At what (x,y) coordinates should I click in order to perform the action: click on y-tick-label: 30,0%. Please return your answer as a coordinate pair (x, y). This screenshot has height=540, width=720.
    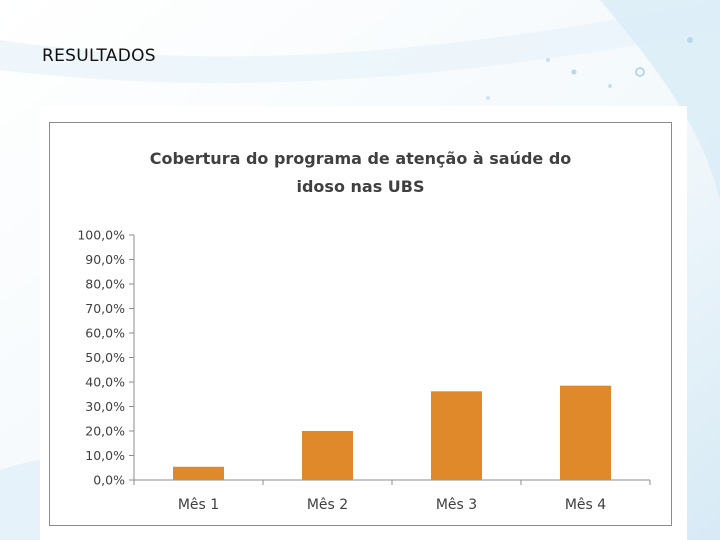
    Looking at the image, I should click on (105, 406).